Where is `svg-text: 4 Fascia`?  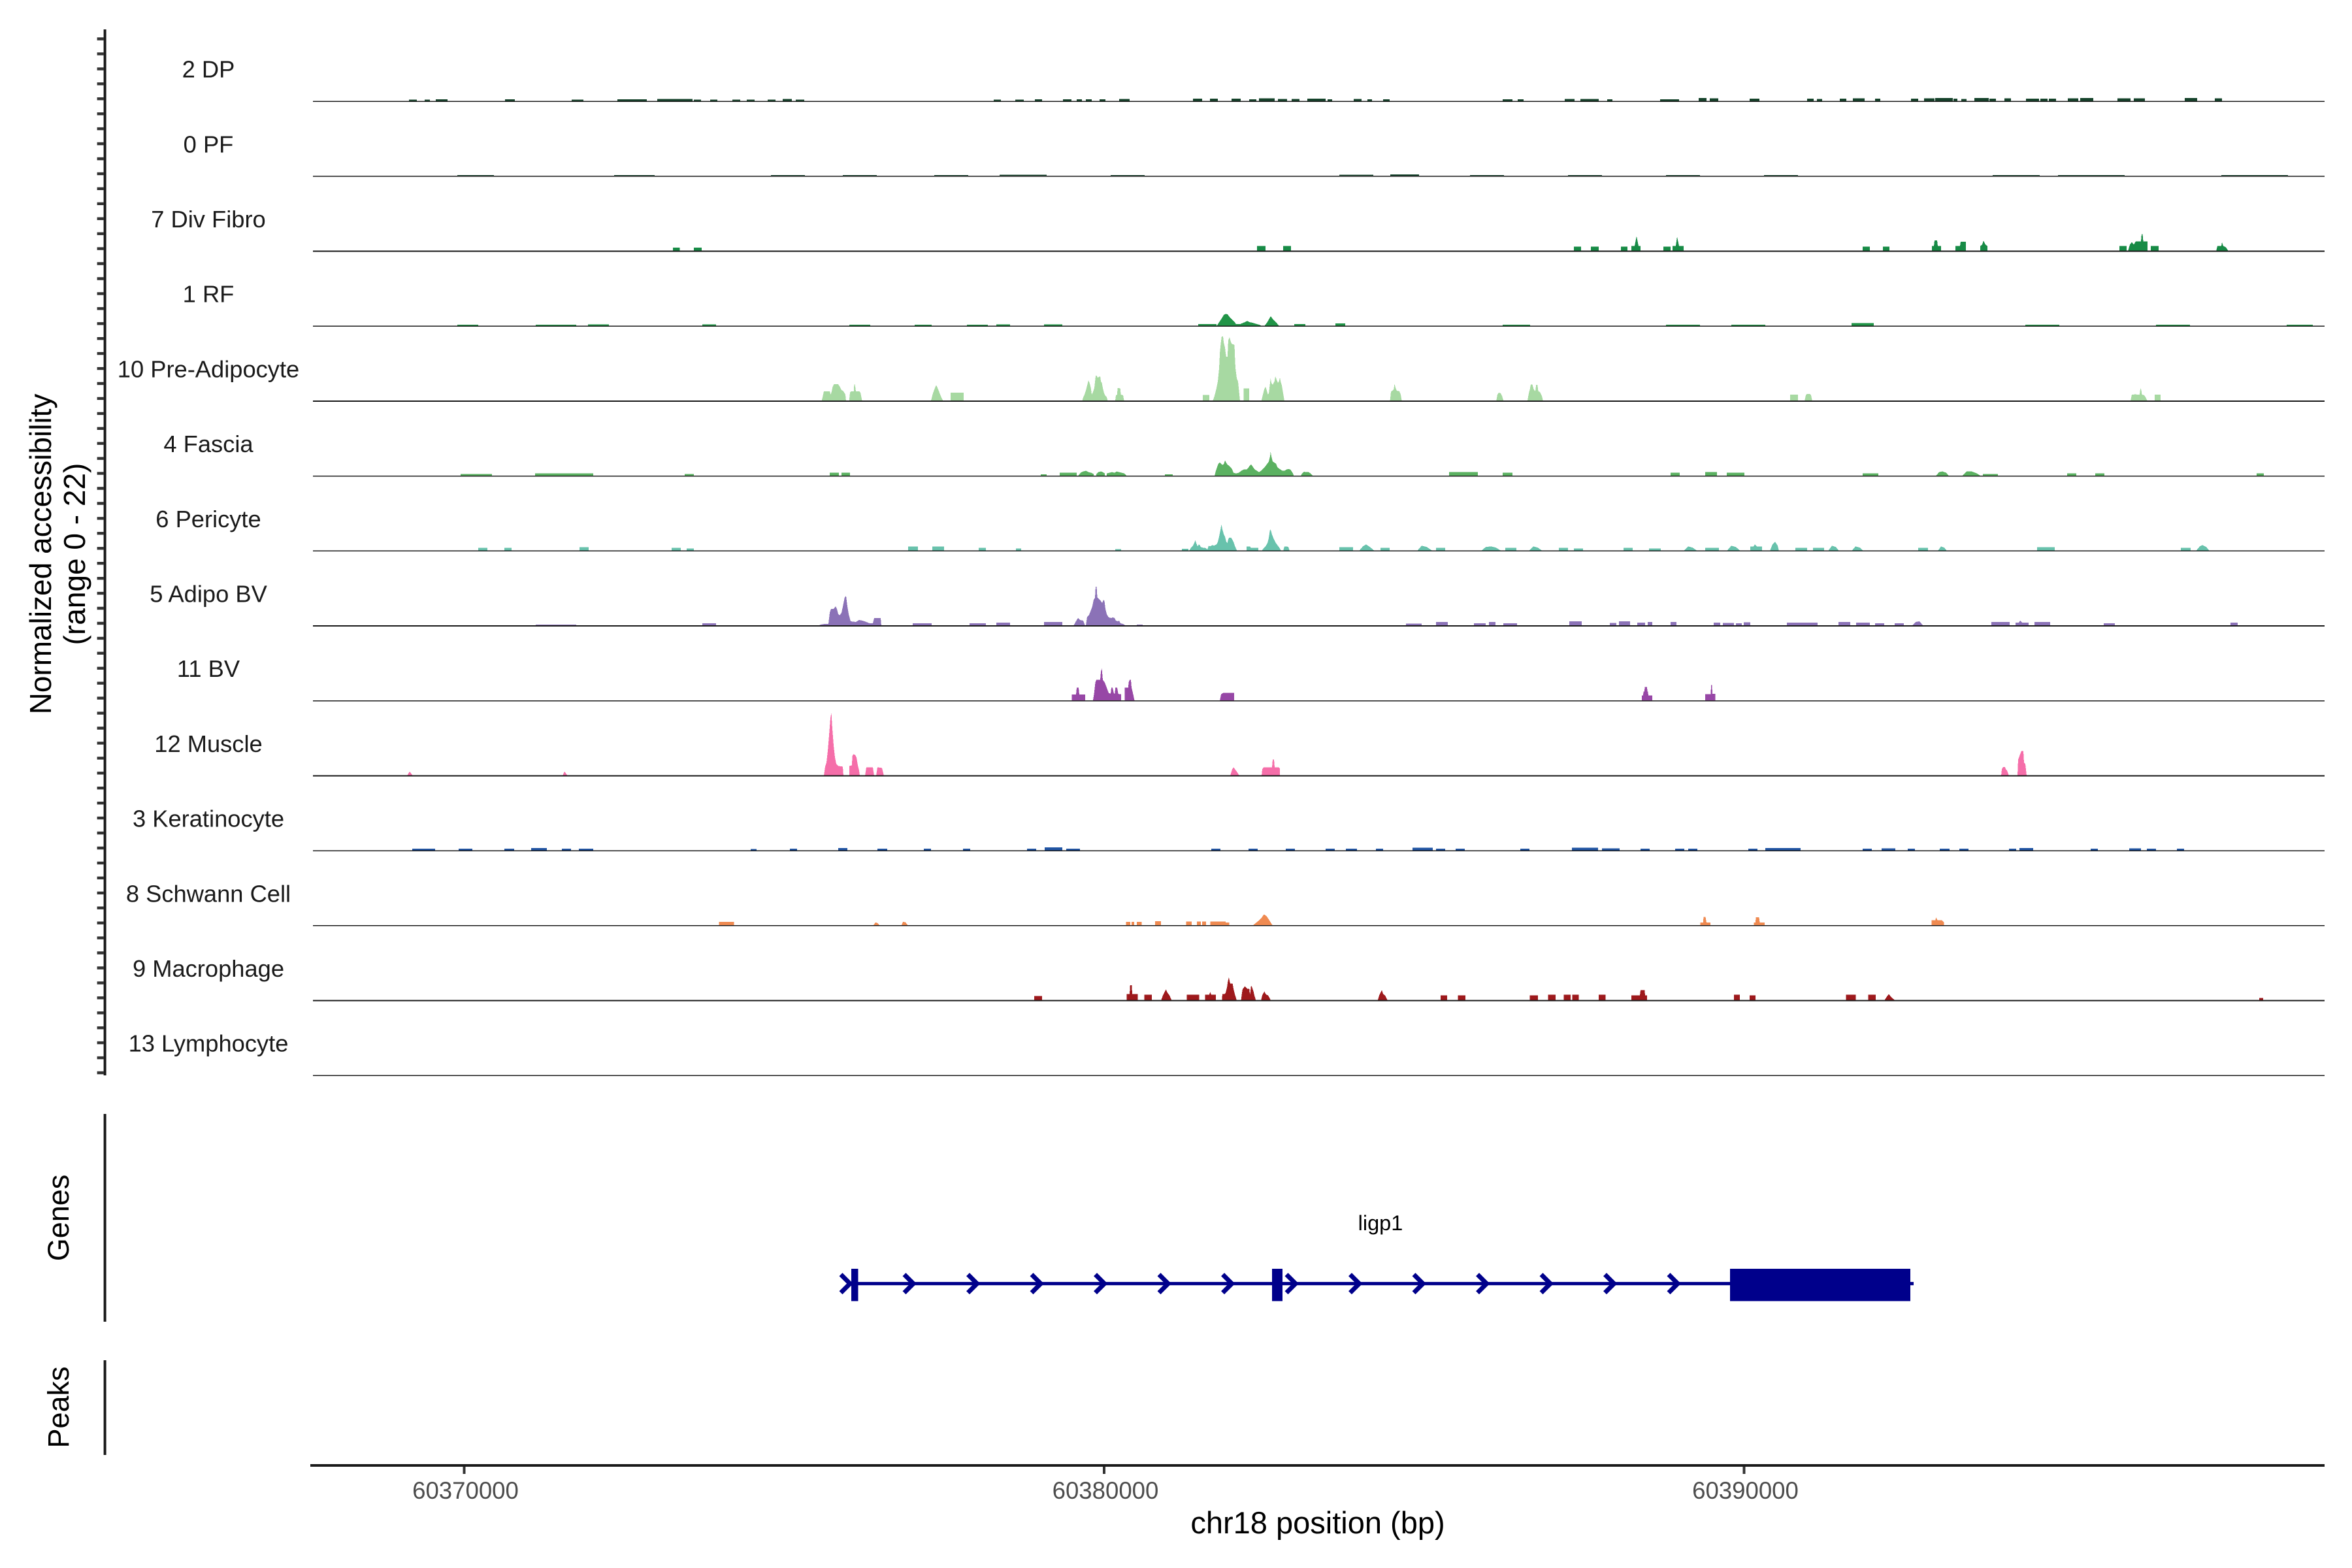
svg-text: 4 Fascia is located at coordinates (208, 444).